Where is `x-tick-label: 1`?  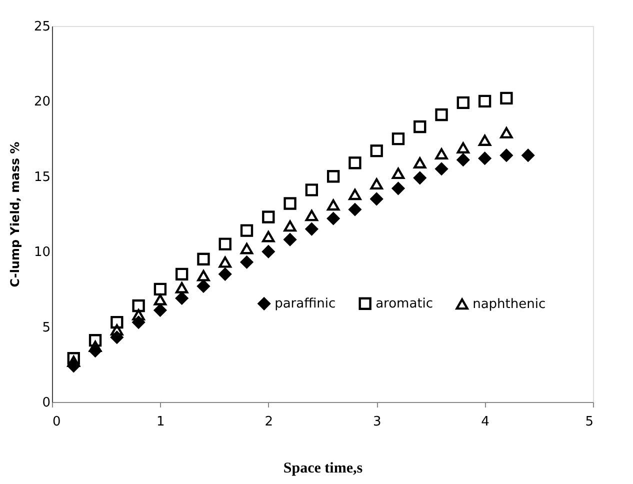 x-tick-label: 1 is located at coordinates (160, 422).